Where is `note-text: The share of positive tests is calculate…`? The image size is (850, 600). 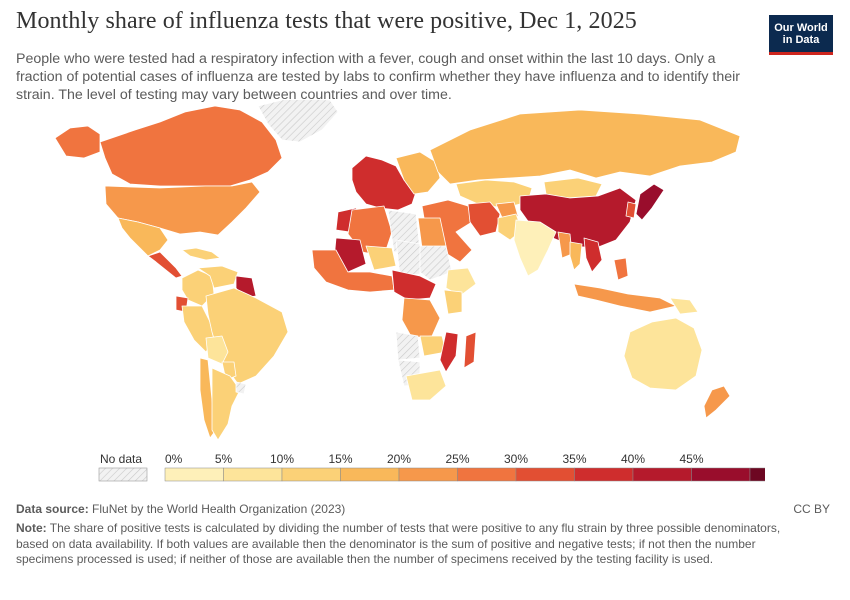
note-text: The share of positive tests is calculate… is located at coordinates (398, 543).